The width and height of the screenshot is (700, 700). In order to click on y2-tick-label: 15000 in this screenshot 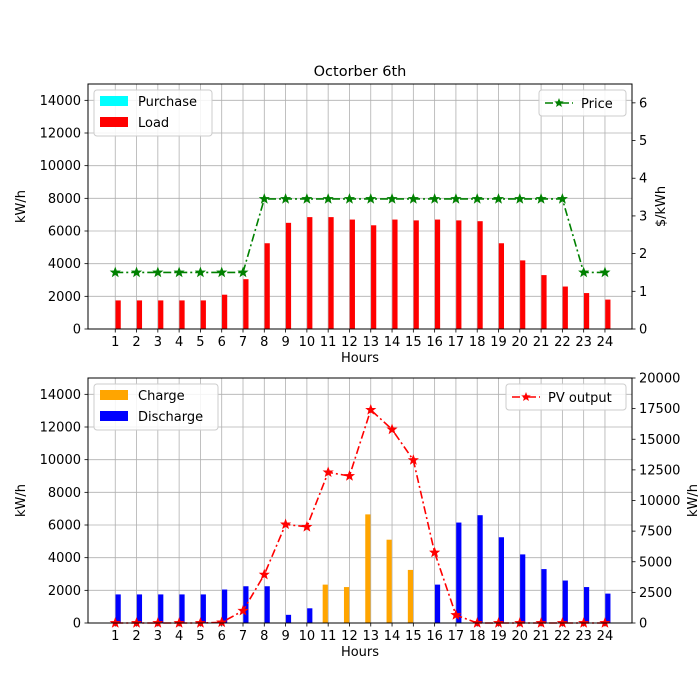, I will do `click(659, 440)`.